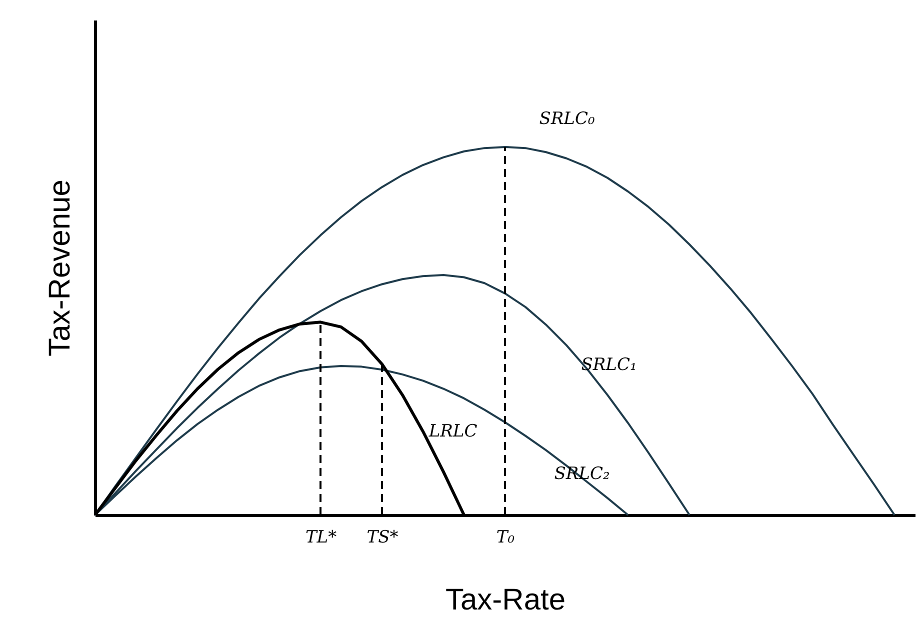 The image size is (919, 631). What do you see at coordinates (505, 538) in the screenshot?
I see `x-tick-label: T₀` at bounding box center [505, 538].